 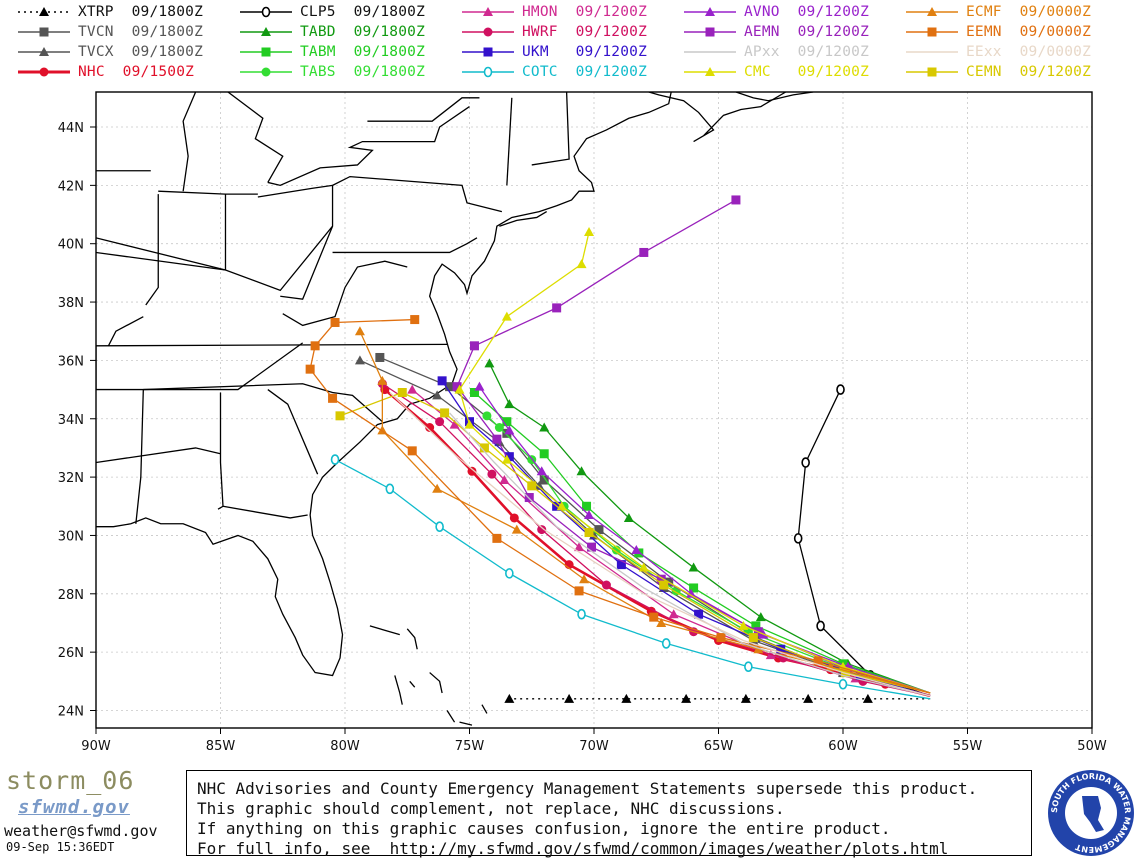 What do you see at coordinates (71, 186) in the screenshot?
I see `lat-label: 42N` at bounding box center [71, 186].